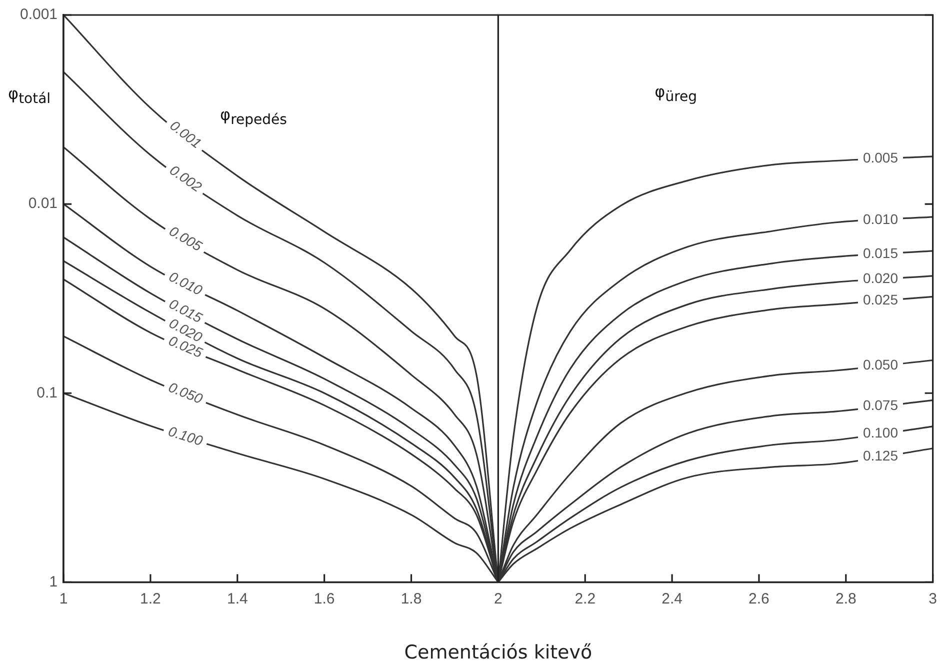  What do you see at coordinates (880, 405) in the screenshot?
I see `series-label: 0.075` at bounding box center [880, 405].